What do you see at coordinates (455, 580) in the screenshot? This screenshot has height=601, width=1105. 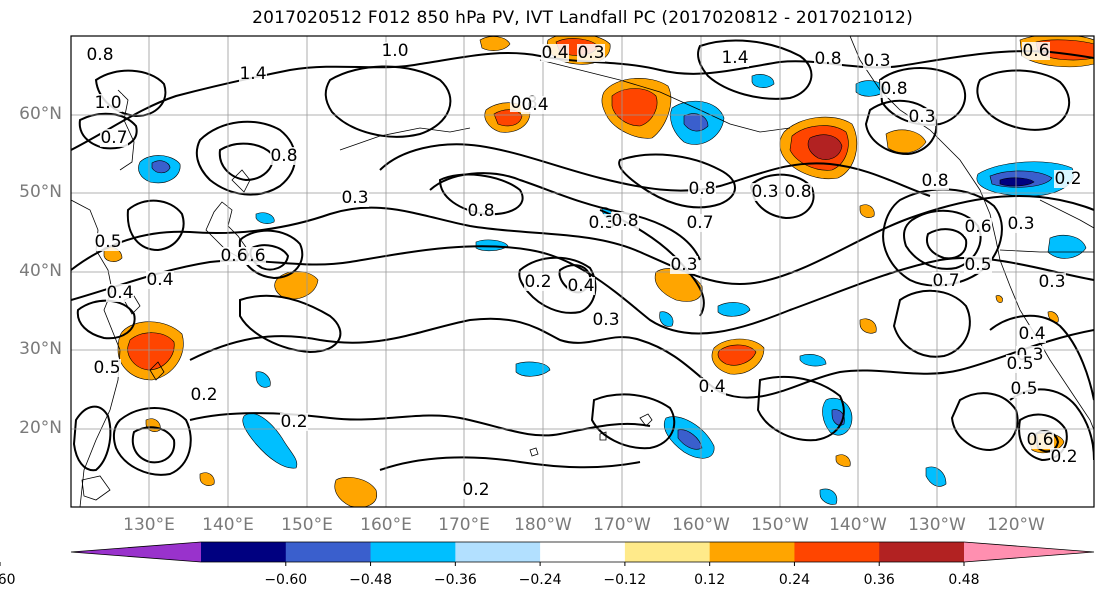 I see `colorbar-label: −0.36` at bounding box center [455, 580].